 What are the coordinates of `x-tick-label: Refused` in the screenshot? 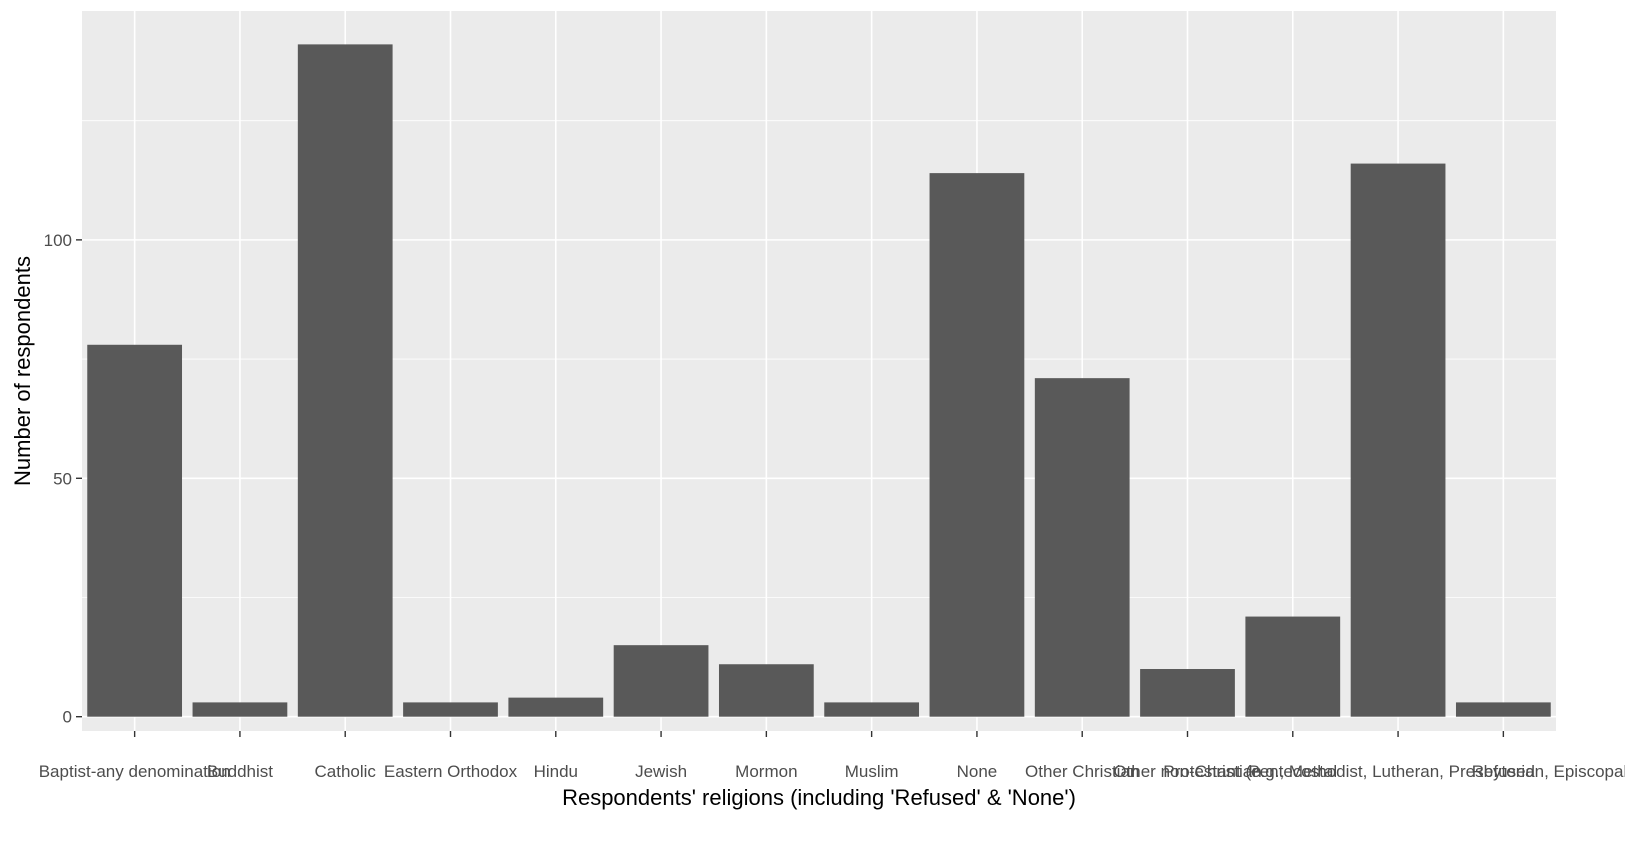 It's located at (1503, 771).